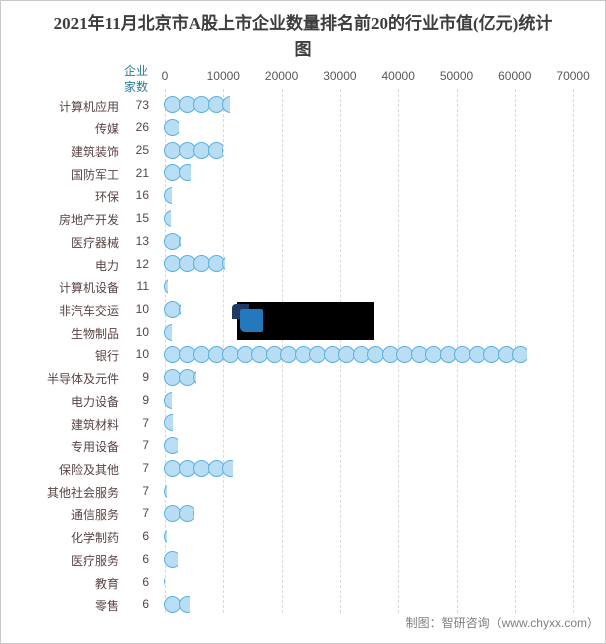  What do you see at coordinates (94, 560) in the screenshot?
I see `category-label: 医疗服务` at bounding box center [94, 560].